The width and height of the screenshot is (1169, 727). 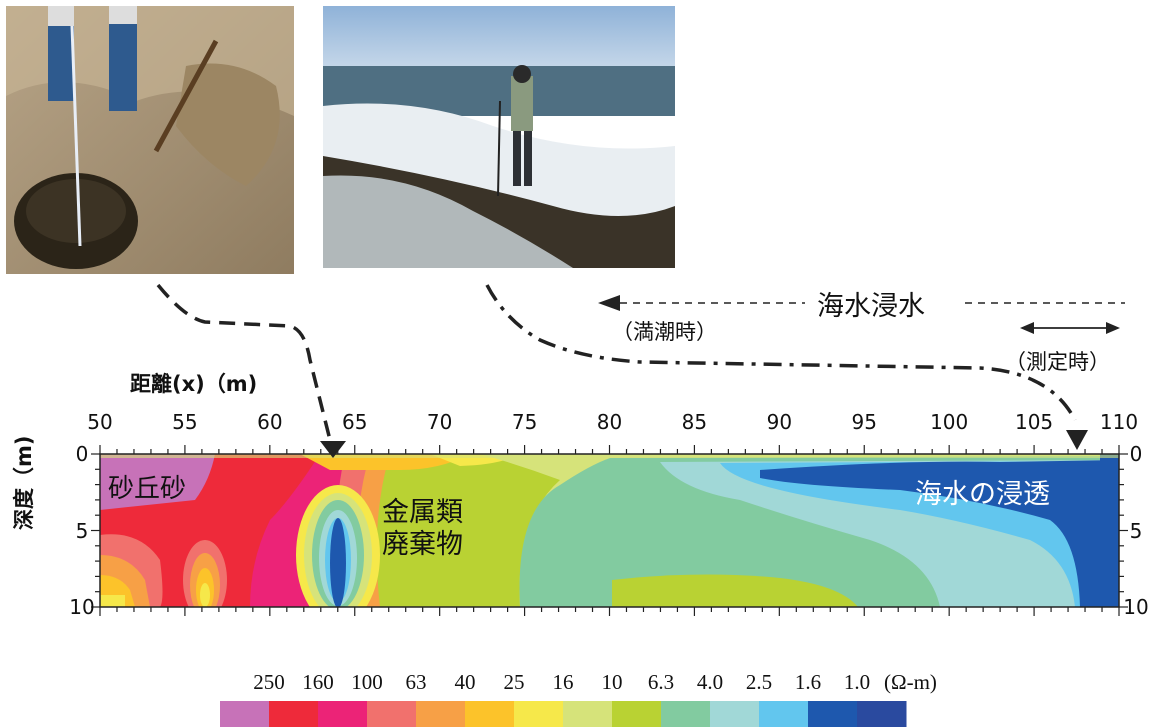 I want to click on legend-value-label: 2.5, so click(x=759, y=682).